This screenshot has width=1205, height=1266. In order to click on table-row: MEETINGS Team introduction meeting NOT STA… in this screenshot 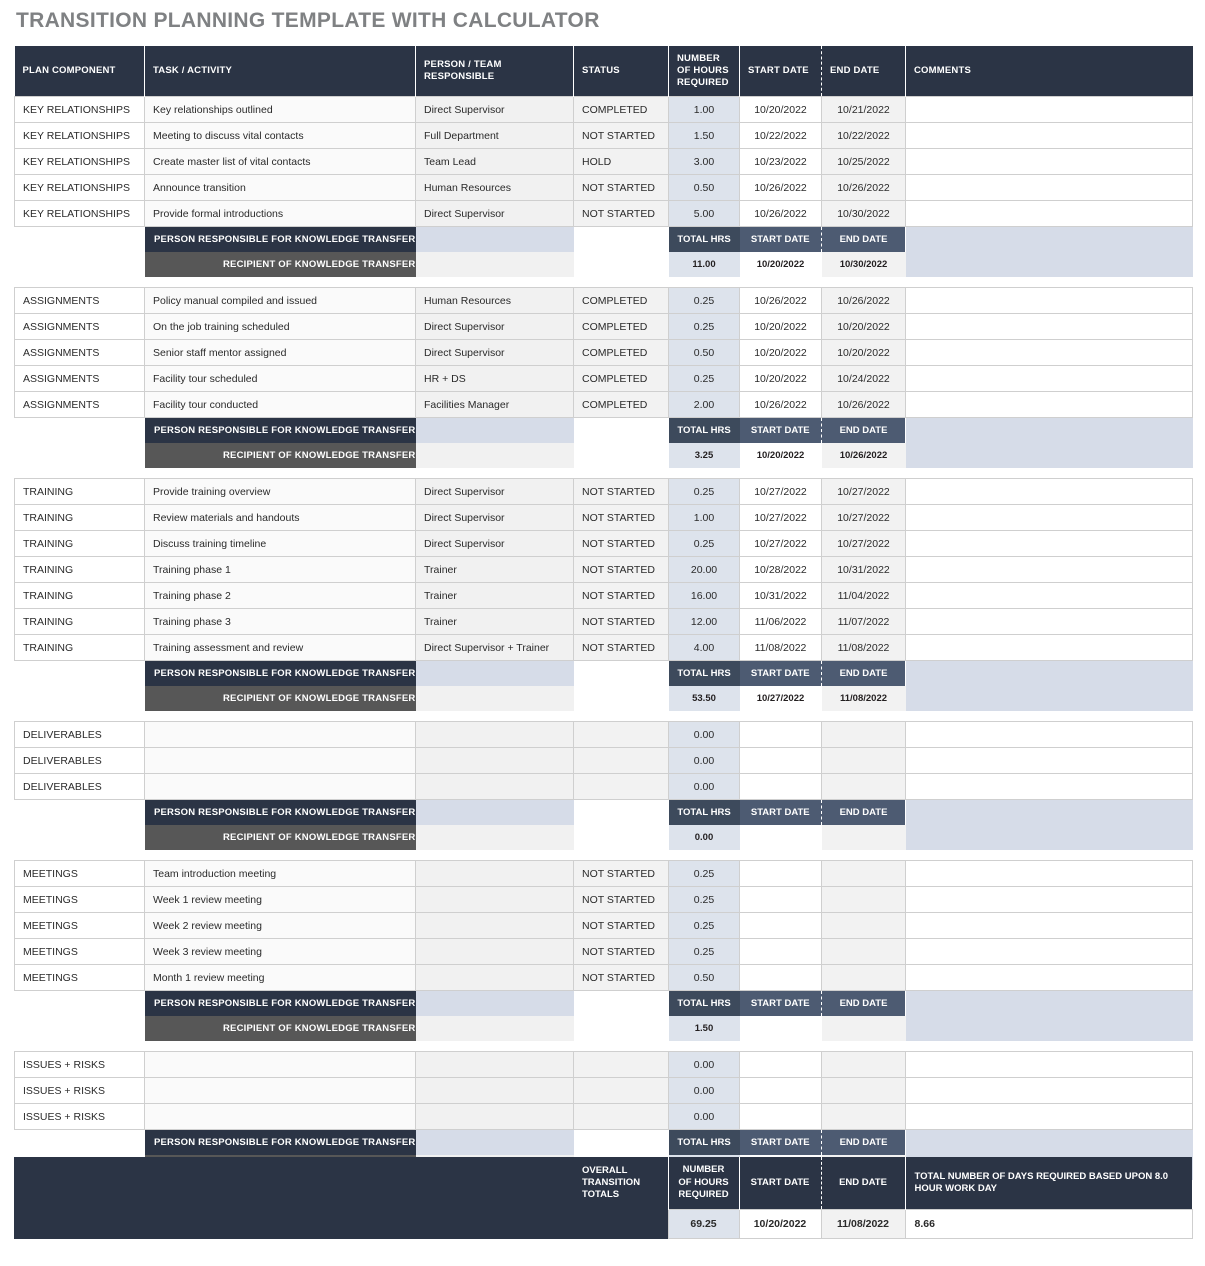, I will do `click(603, 873)`.